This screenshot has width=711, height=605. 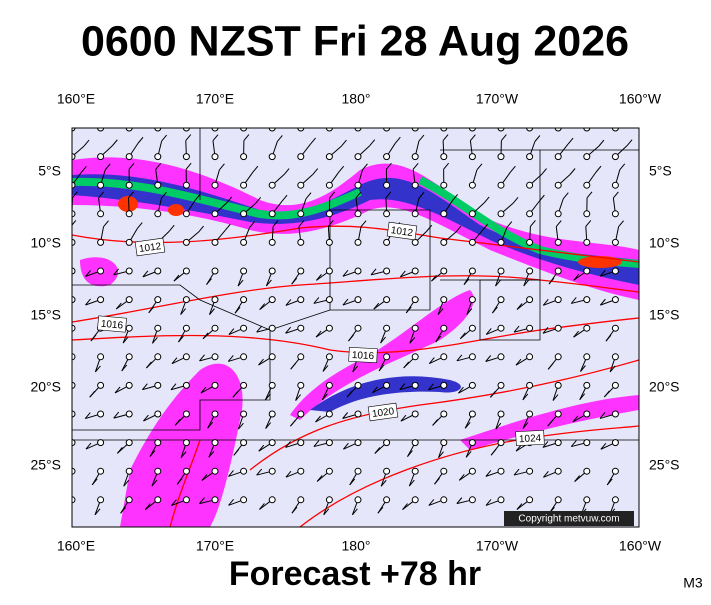 What do you see at coordinates (355, 41) in the screenshot?
I see `title: 0600 NZST Fri 28 Aug 2026` at bounding box center [355, 41].